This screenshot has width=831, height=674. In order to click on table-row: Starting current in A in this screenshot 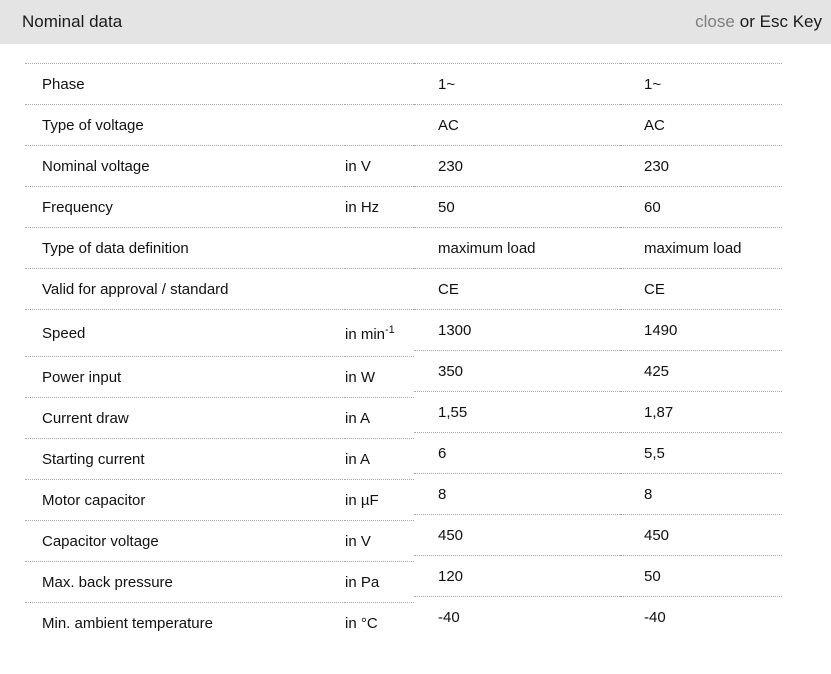, I will do `click(219, 459)`.